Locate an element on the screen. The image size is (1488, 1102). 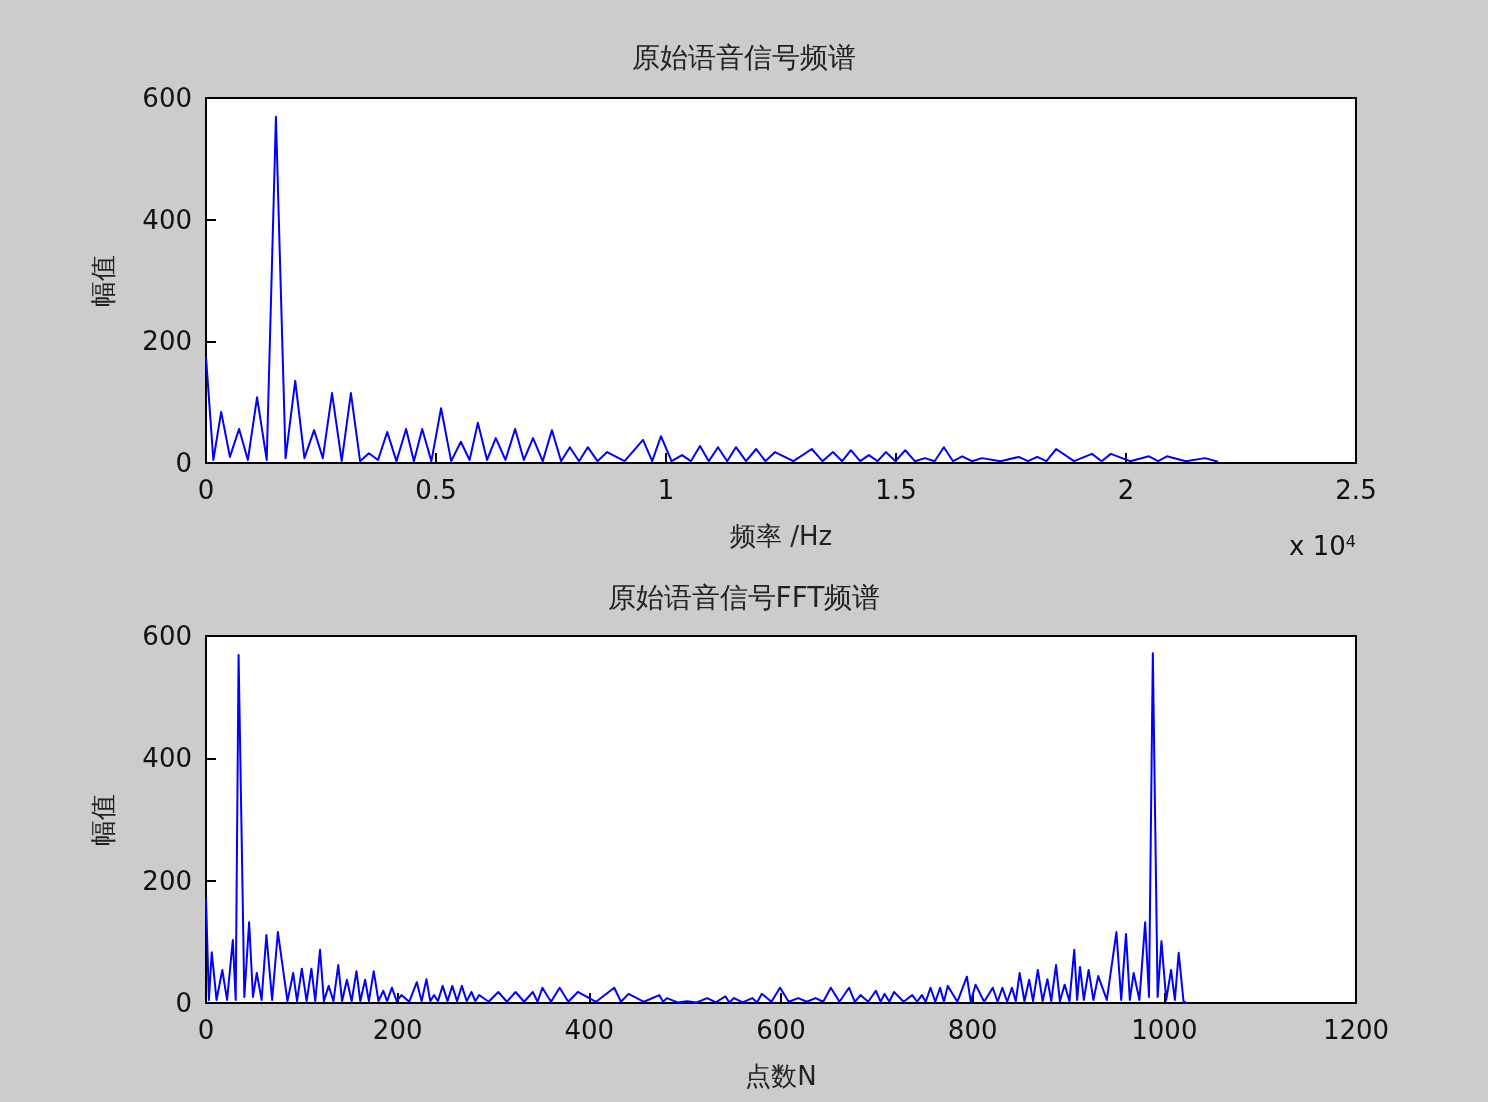
x-tick-label: 800 is located at coordinates (972, 1030).